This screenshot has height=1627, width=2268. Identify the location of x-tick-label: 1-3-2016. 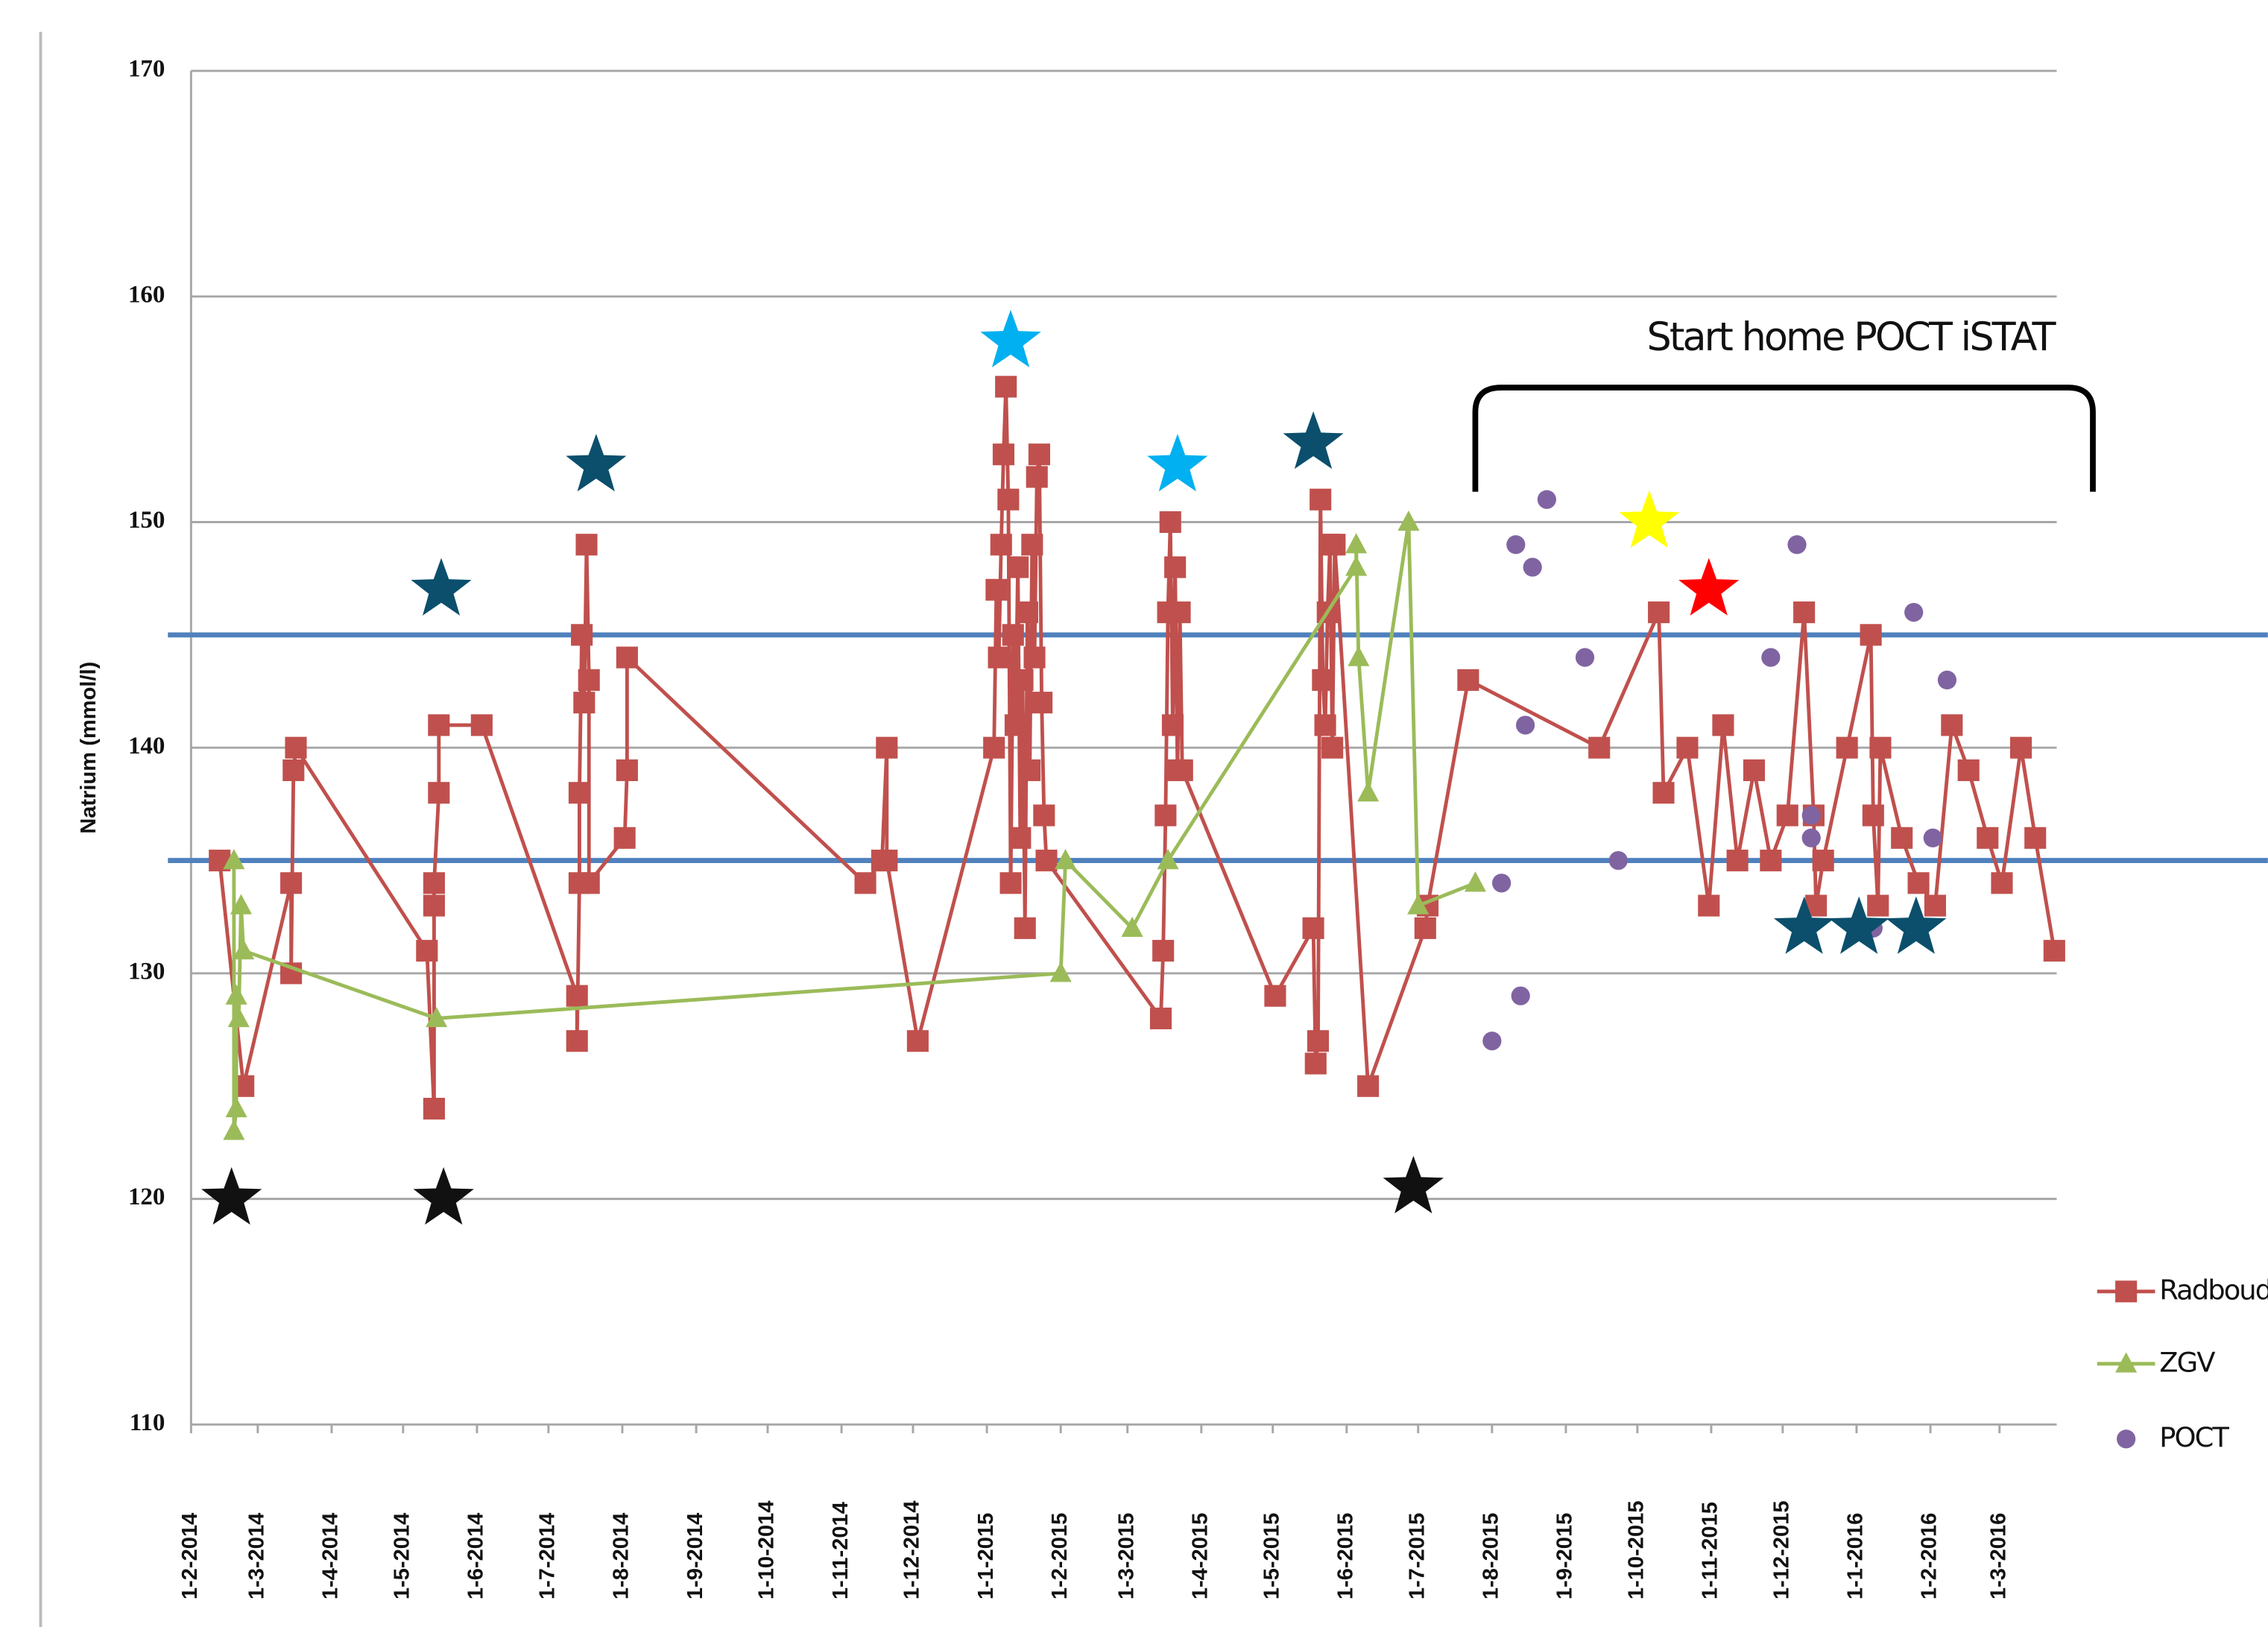
(1998, 1556).